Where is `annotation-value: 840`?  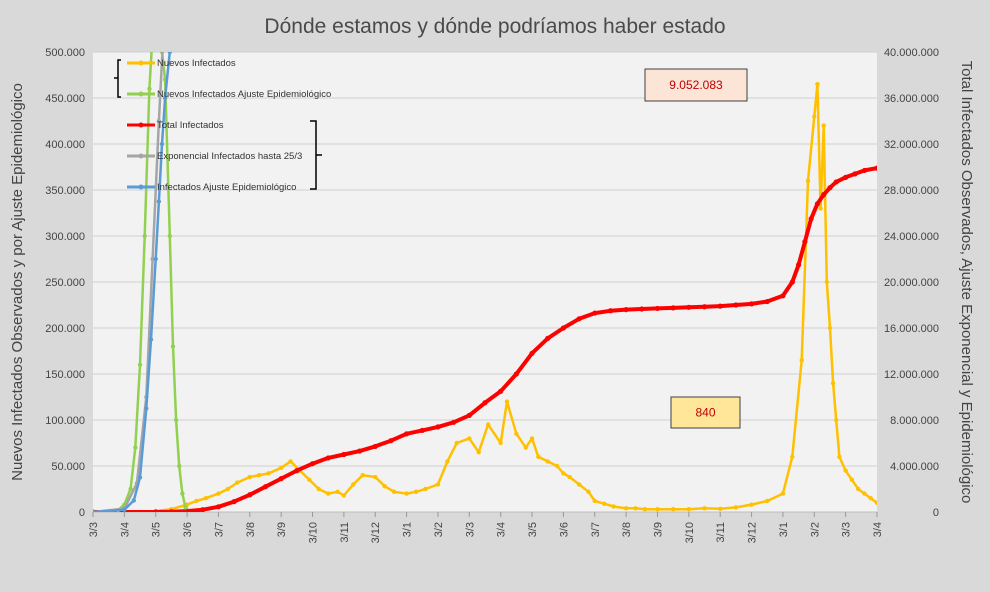
annotation-value: 840 is located at coordinates (705, 413).